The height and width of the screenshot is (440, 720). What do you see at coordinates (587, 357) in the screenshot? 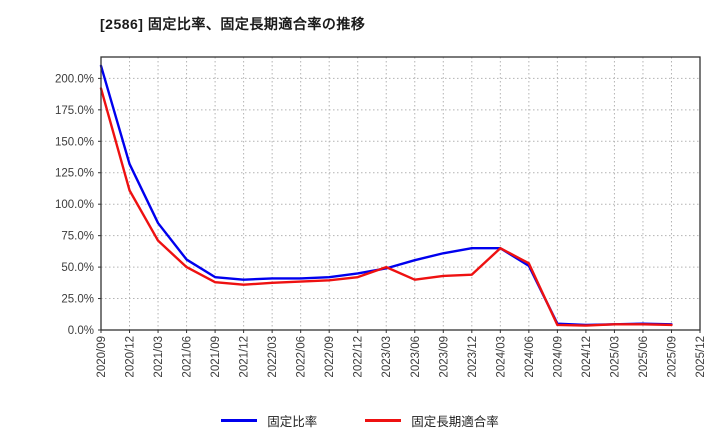
I see `x-tick-label: 2024/12` at bounding box center [587, 357].